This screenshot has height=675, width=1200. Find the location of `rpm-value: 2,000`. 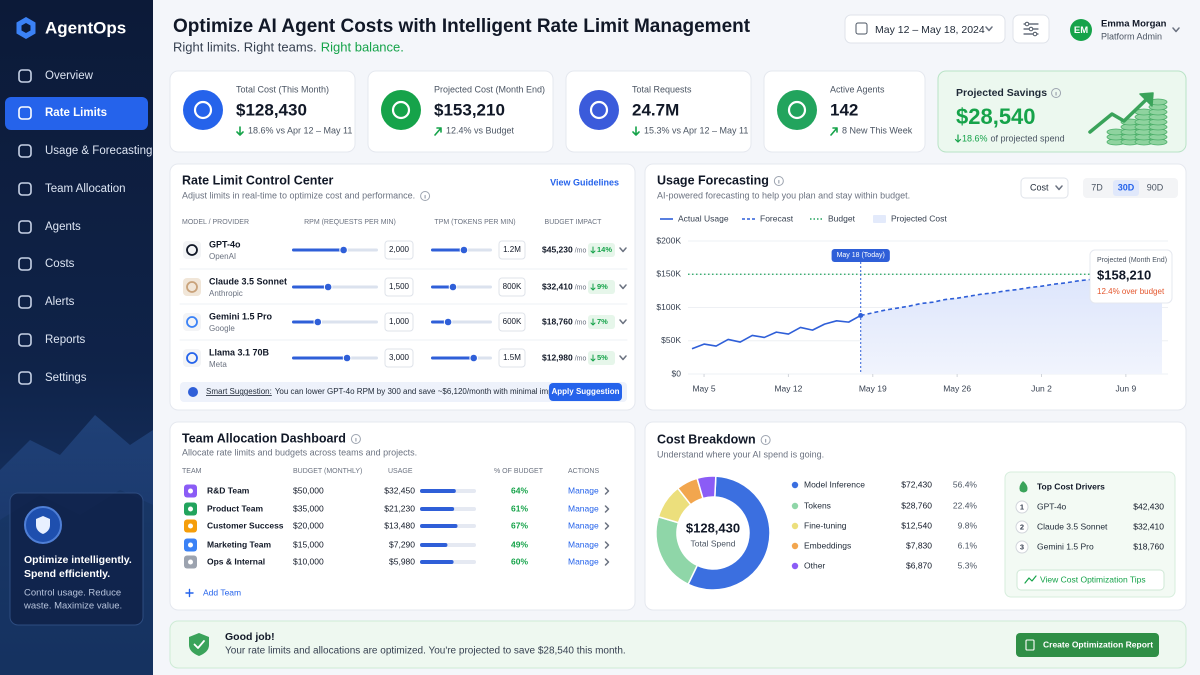

rpm-value: 2,000 is located at coordinates (399, 249).